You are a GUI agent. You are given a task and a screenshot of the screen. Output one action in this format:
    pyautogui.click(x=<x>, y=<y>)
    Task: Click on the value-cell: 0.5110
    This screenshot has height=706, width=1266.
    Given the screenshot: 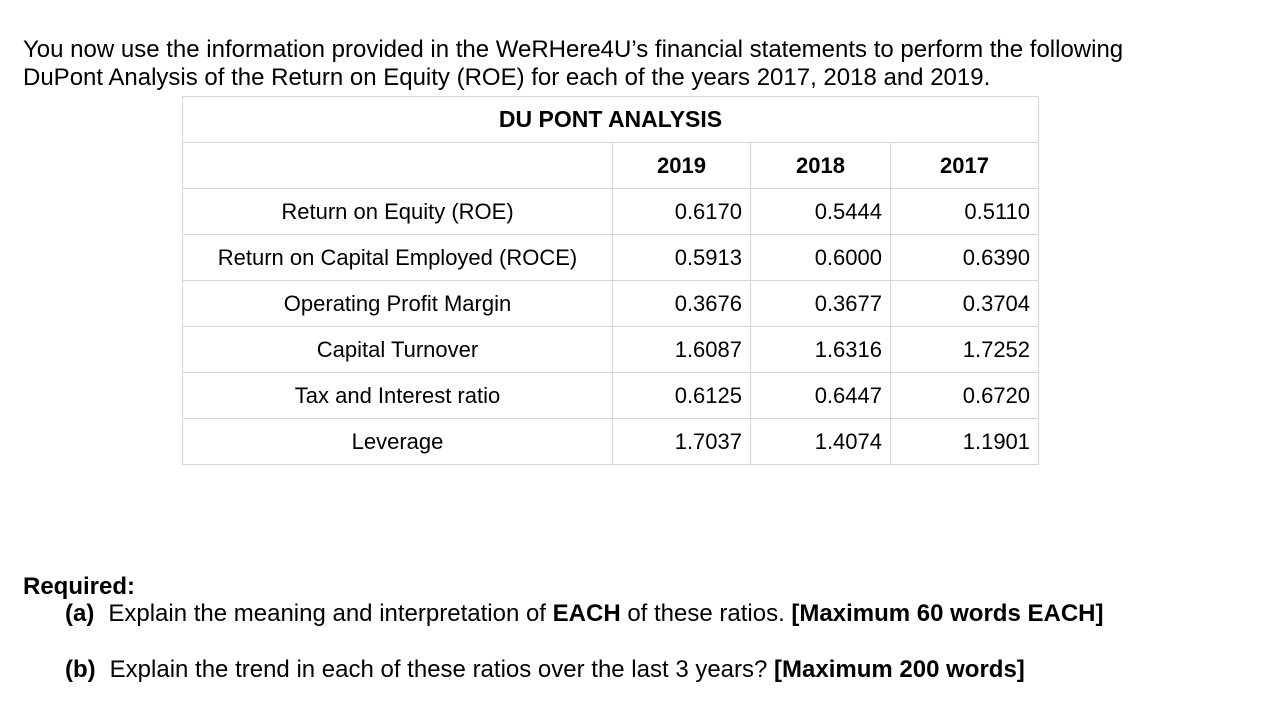 What is the action you would take?
    pyautogui.click(x=964, y=211)
    